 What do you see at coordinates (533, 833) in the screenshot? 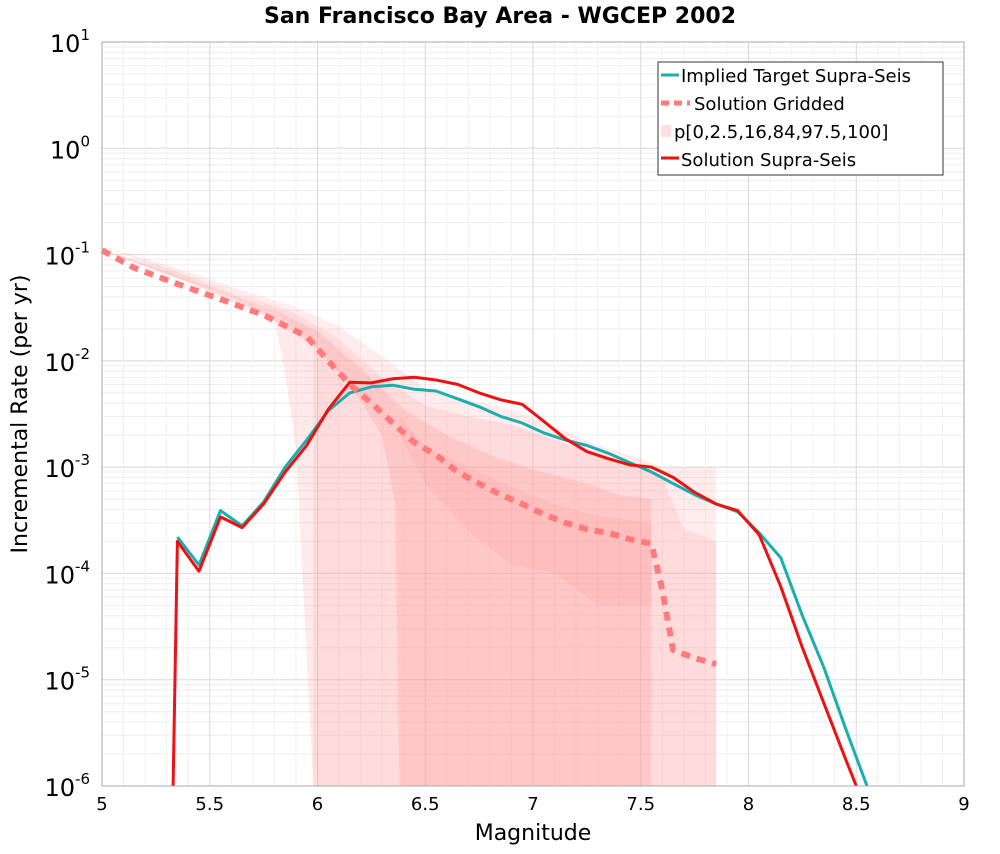
I see `x-axis-label: Magnitude` at bounding box center [533, 833].